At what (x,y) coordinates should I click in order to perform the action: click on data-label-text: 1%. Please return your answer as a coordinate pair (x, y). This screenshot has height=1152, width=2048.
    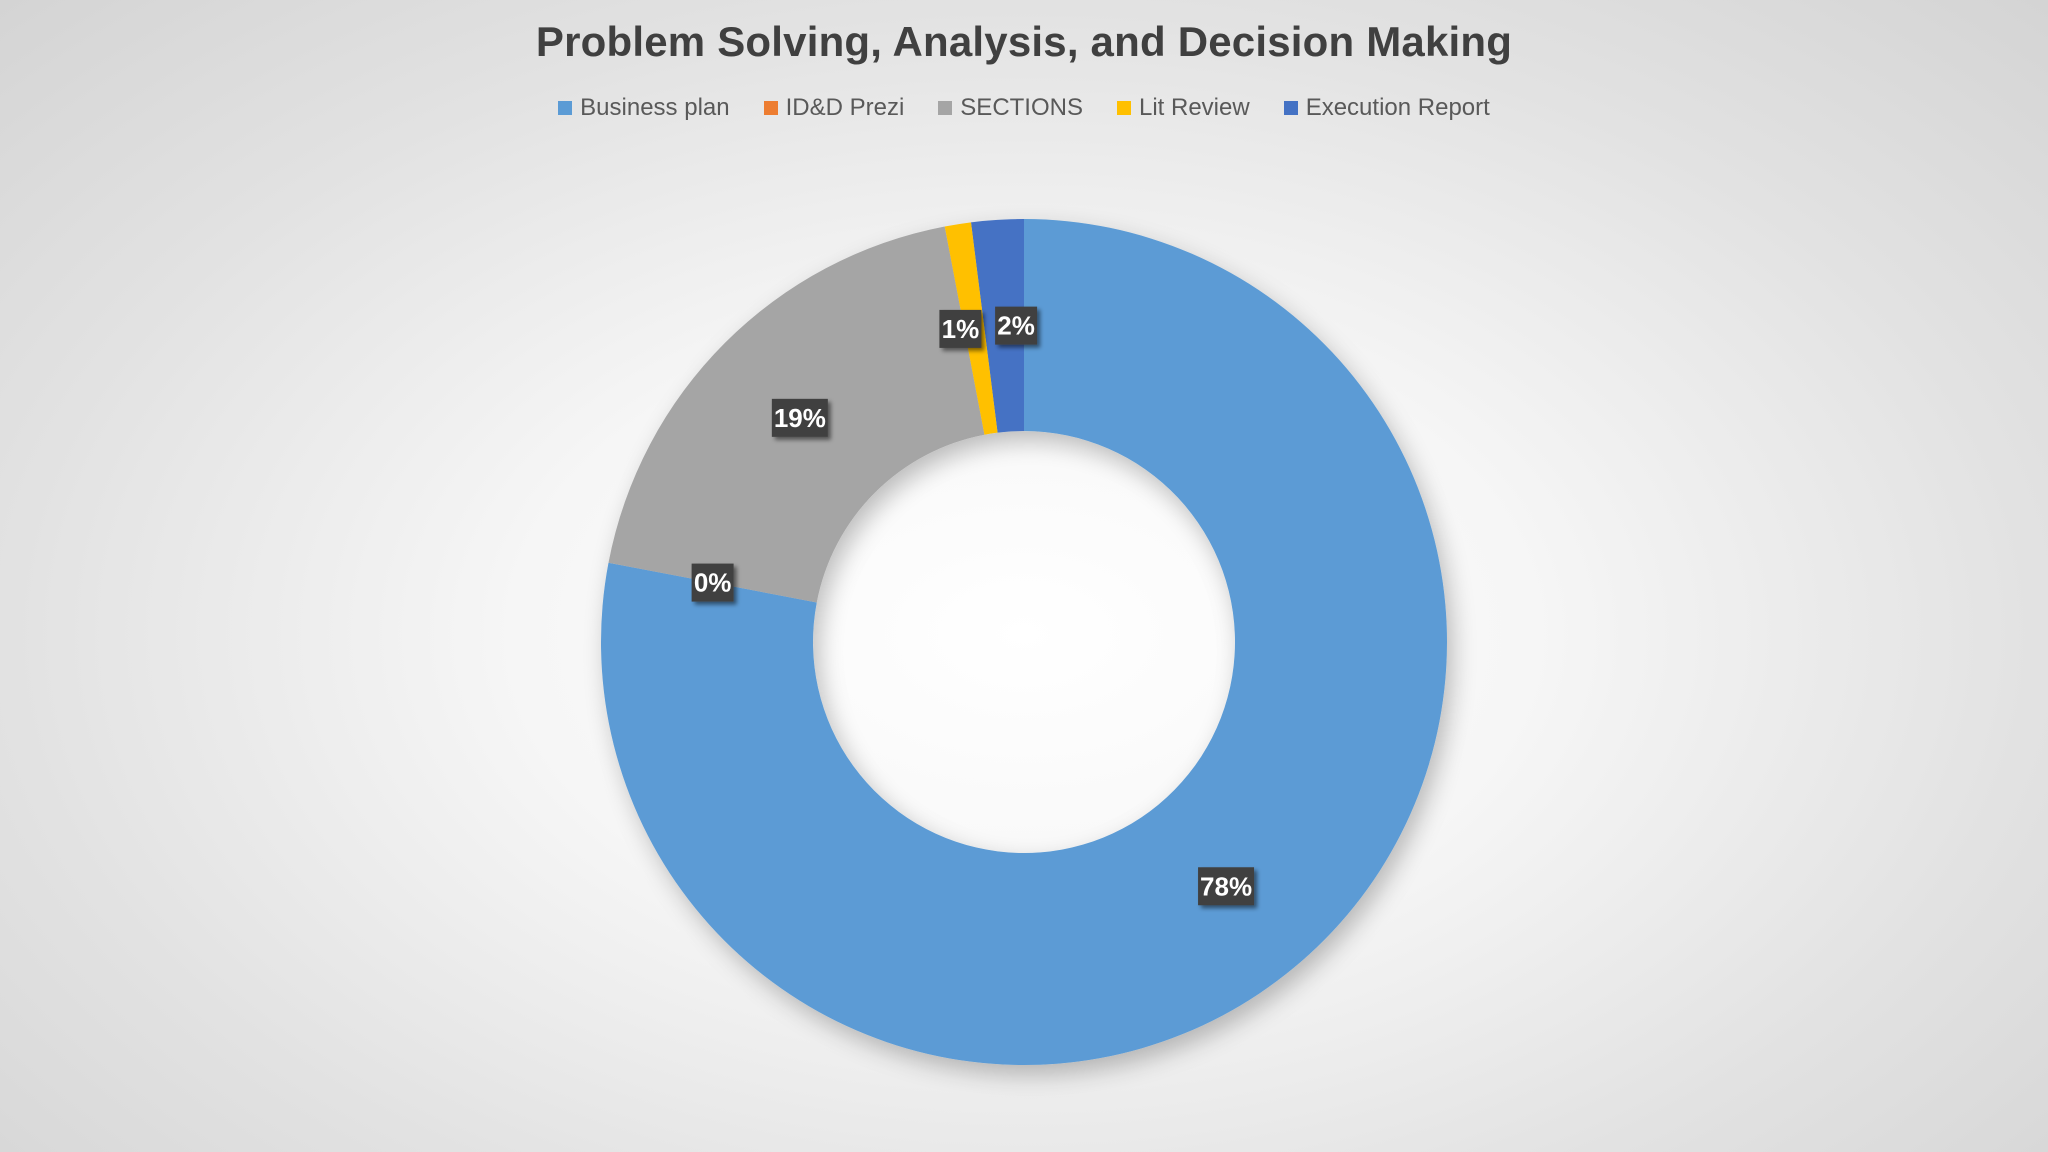
    Looking at the image, I should click on (961, 329).